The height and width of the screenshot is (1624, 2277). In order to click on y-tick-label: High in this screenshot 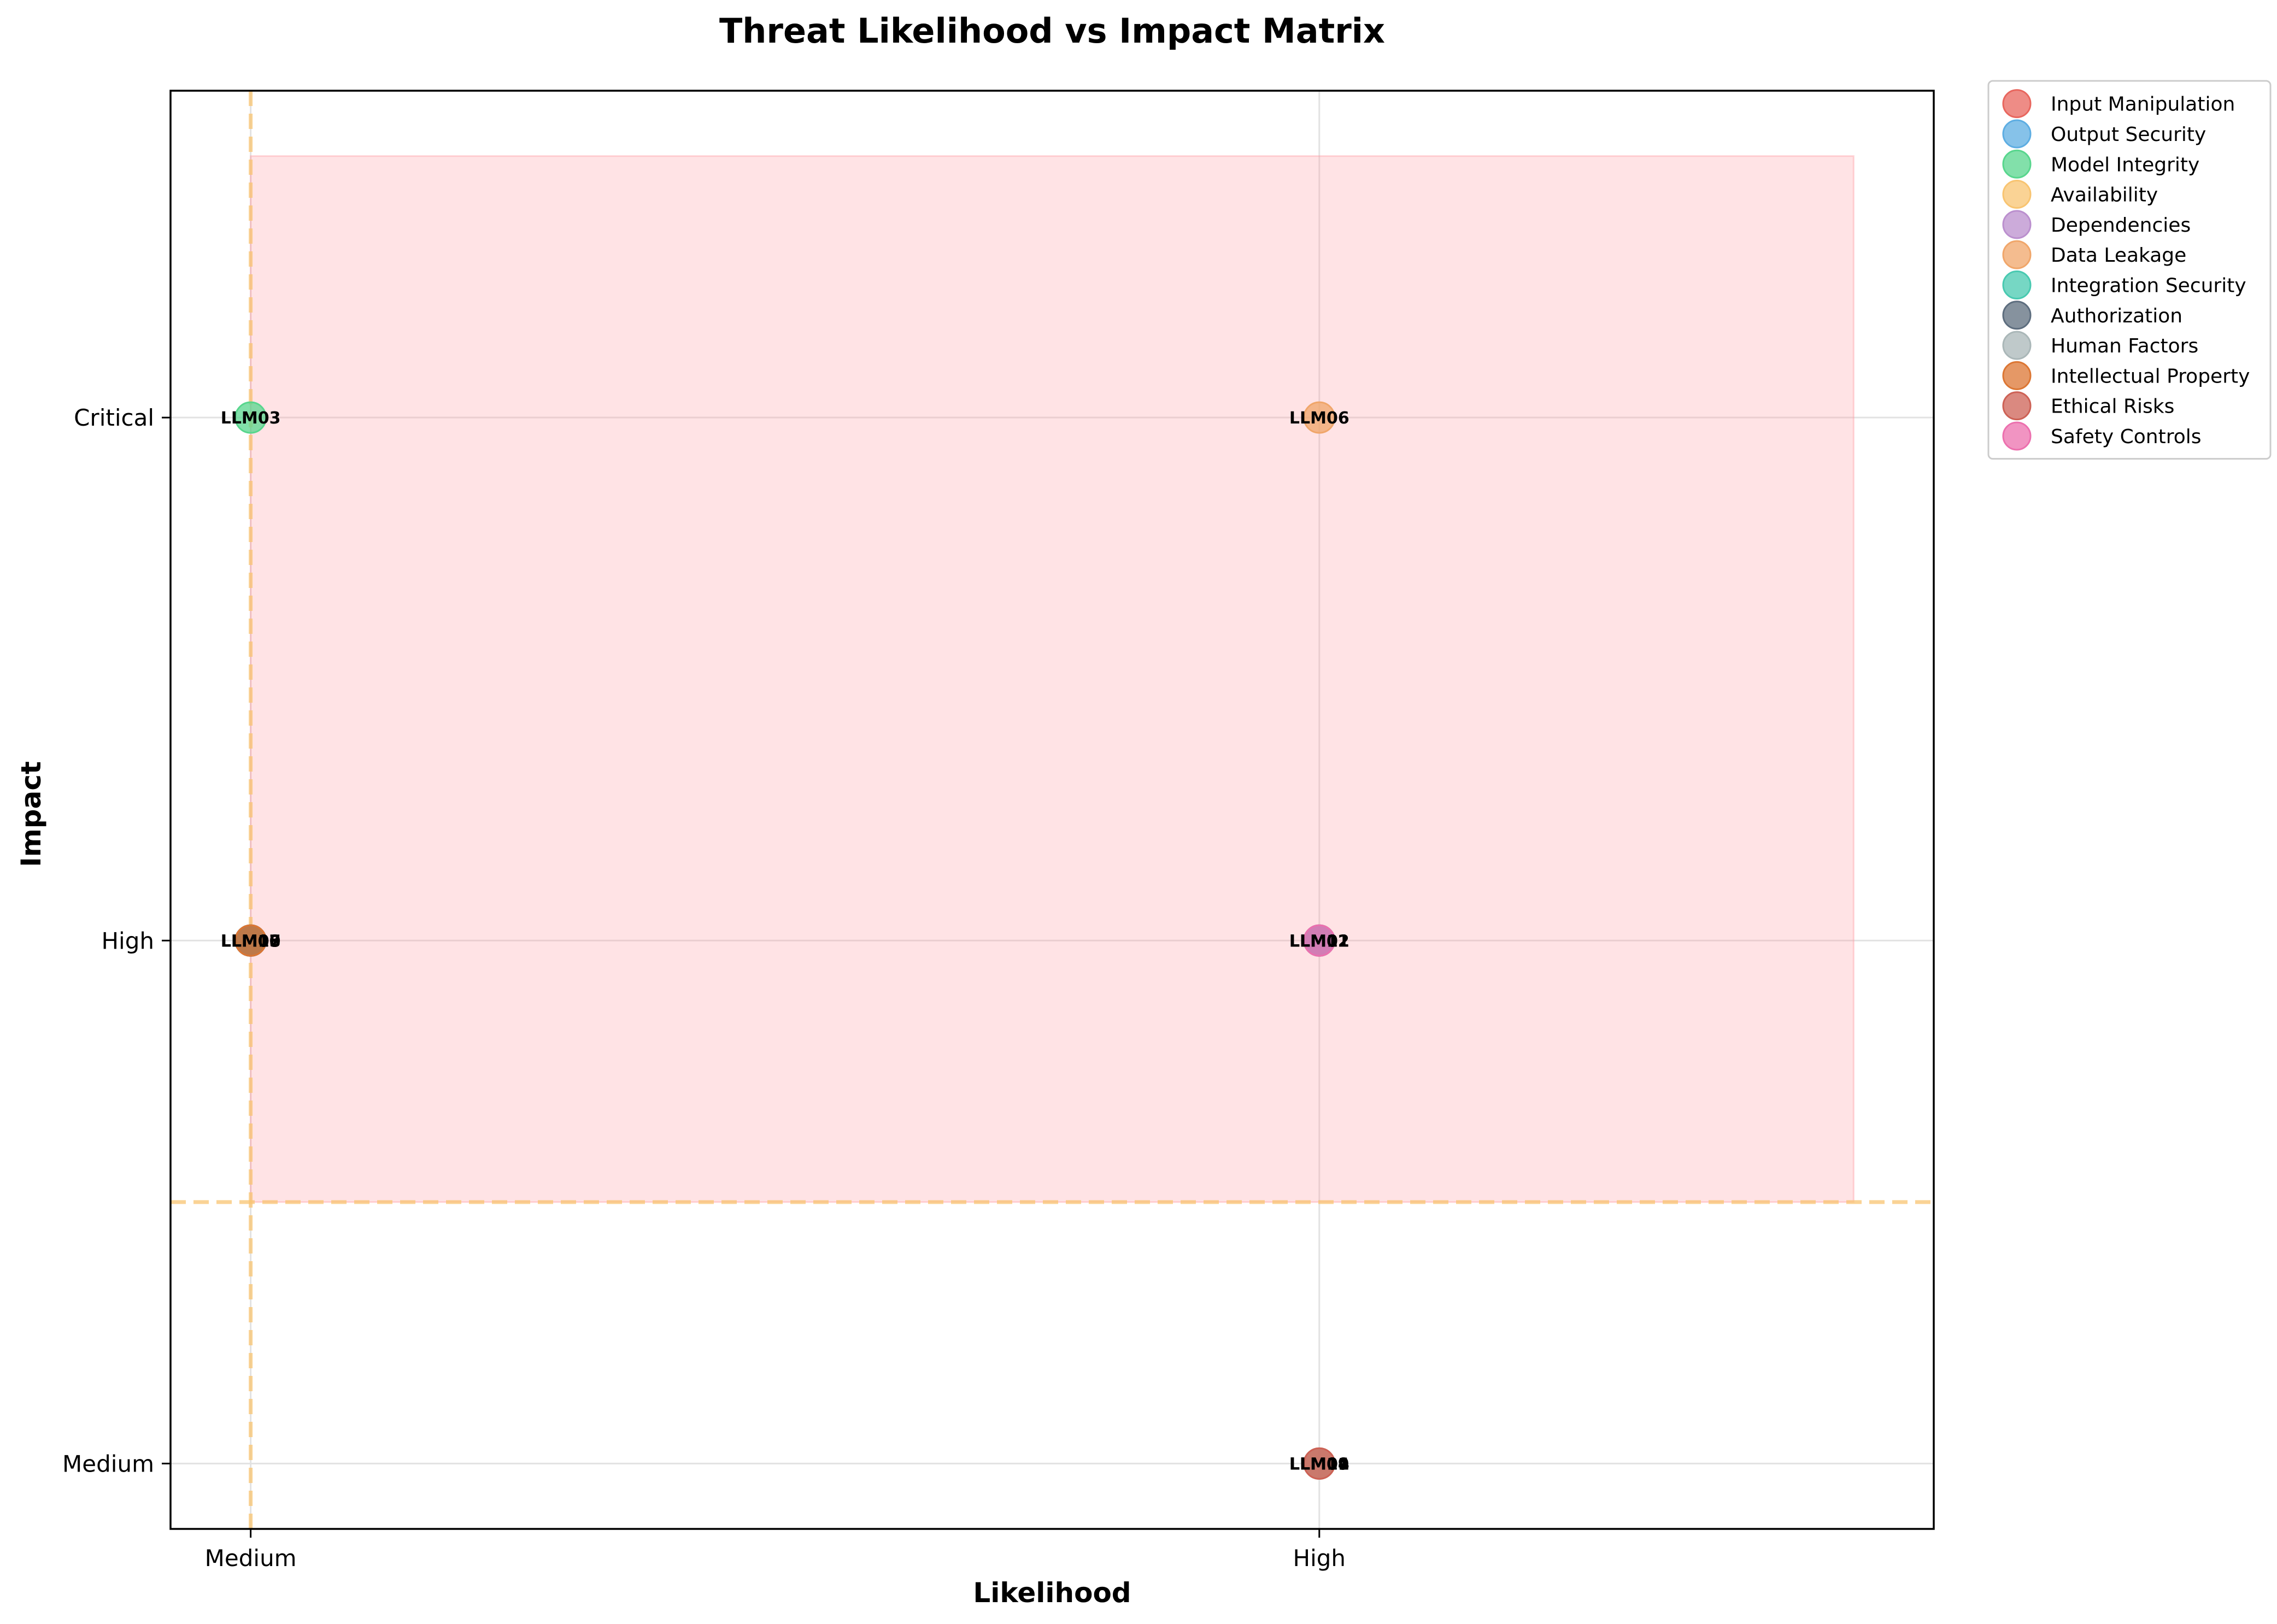, I will do `click(128, 940)`.